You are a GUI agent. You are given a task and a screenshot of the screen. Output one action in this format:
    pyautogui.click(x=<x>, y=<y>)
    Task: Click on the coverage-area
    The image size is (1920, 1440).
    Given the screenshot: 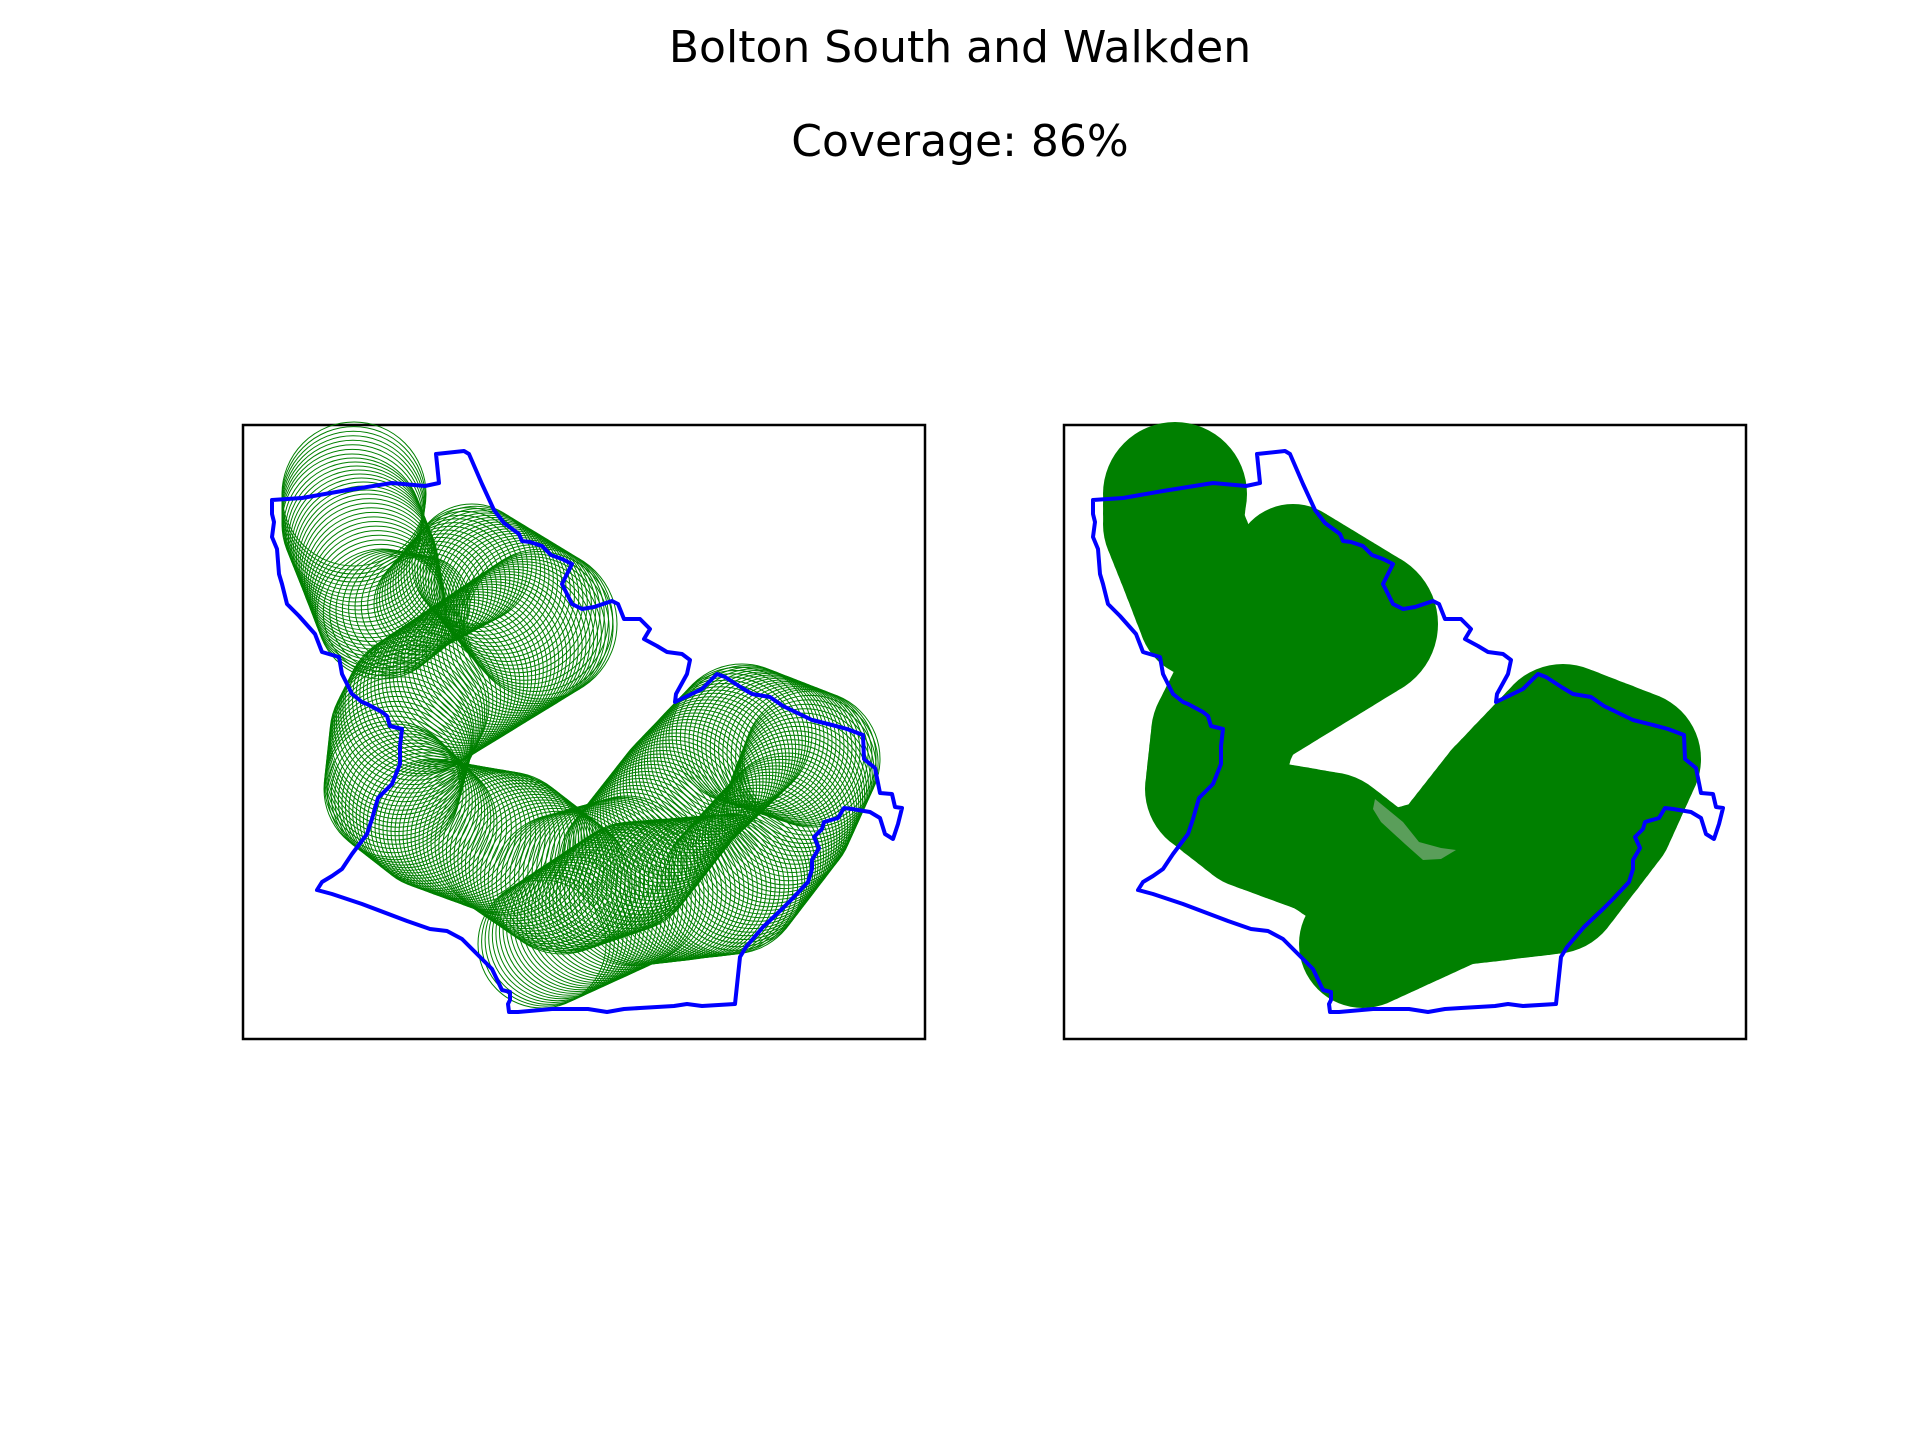 What is the action you would take?
    pyautogui.click(x=1402, y=715)
    